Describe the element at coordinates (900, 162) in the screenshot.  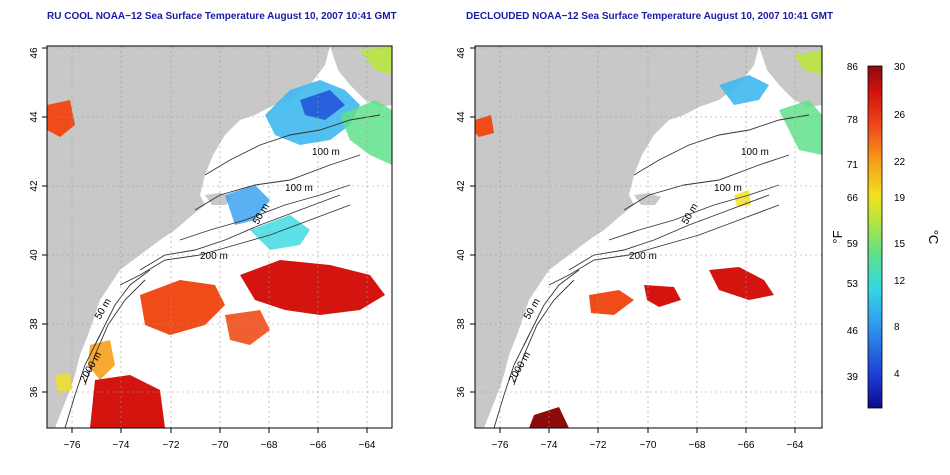
I see `c-tick-label: 22` at that location.